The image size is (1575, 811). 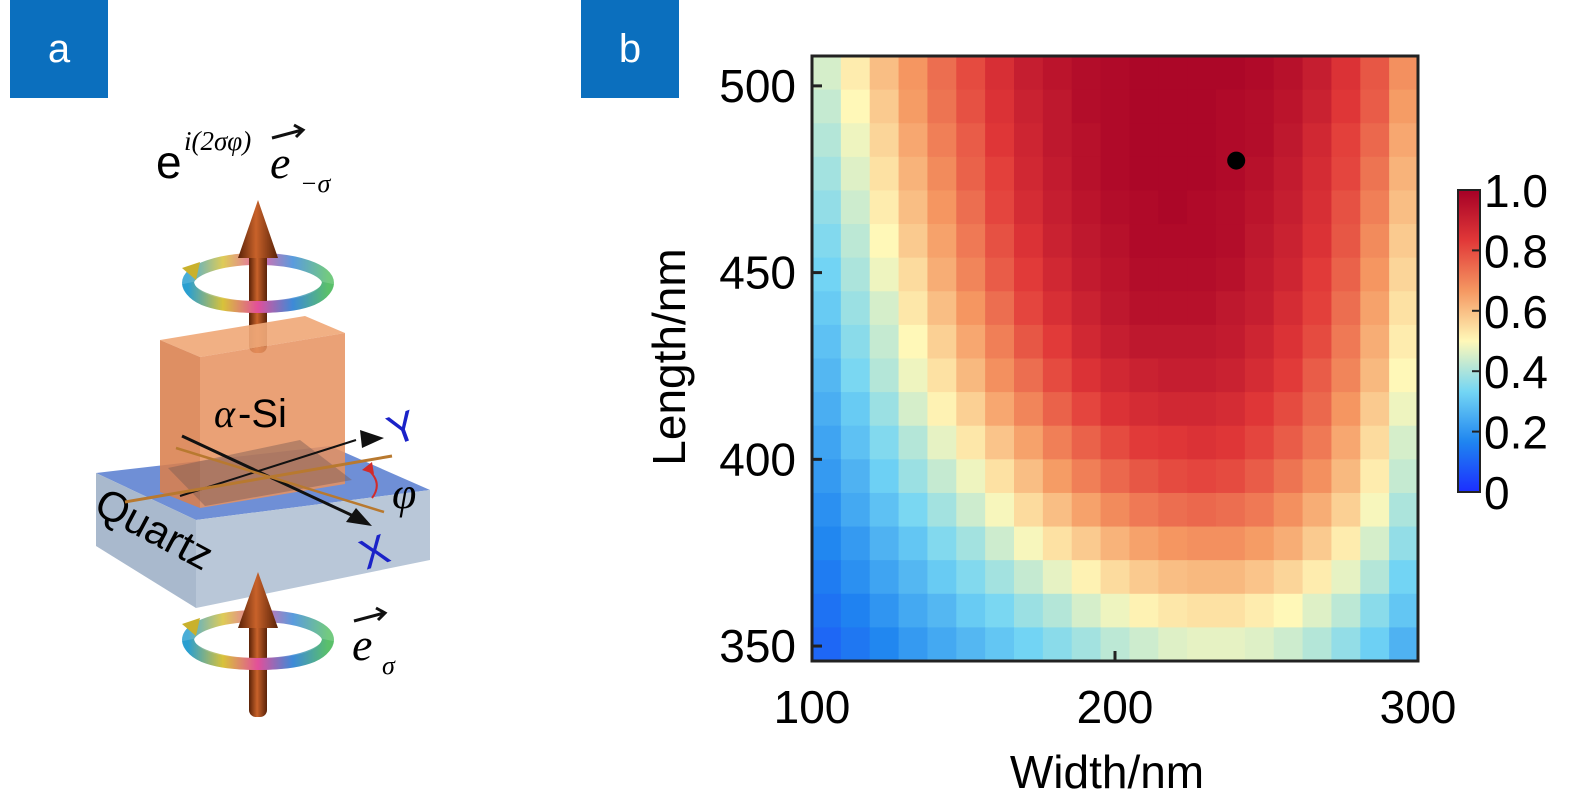 What do you see at coordinates (1115, 707) in the screenshot?
I see `x-tick-label: 200` at bounding box center [1115, 707].